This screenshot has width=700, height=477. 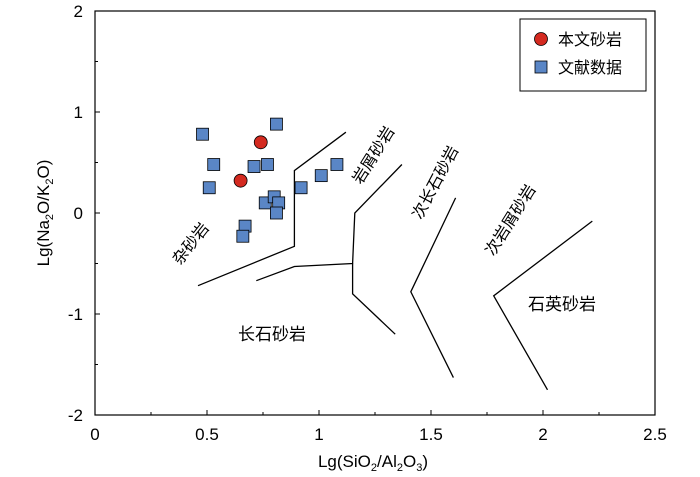 I want to click on x-tick-label-5: 2, so click(x=542, y=434).